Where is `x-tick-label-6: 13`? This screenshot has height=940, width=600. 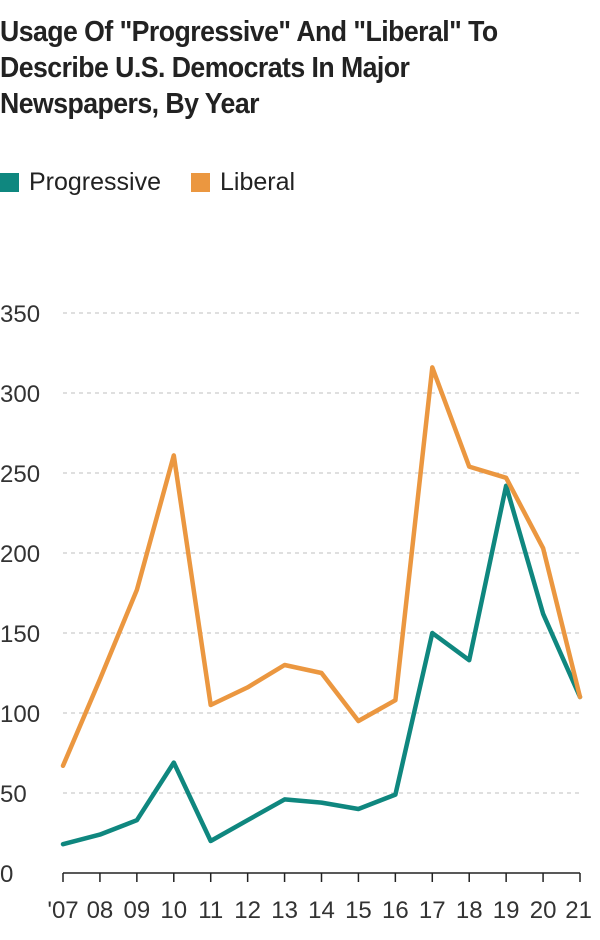
x-tick-label-6: 13 is located at coordinates (284, 910).